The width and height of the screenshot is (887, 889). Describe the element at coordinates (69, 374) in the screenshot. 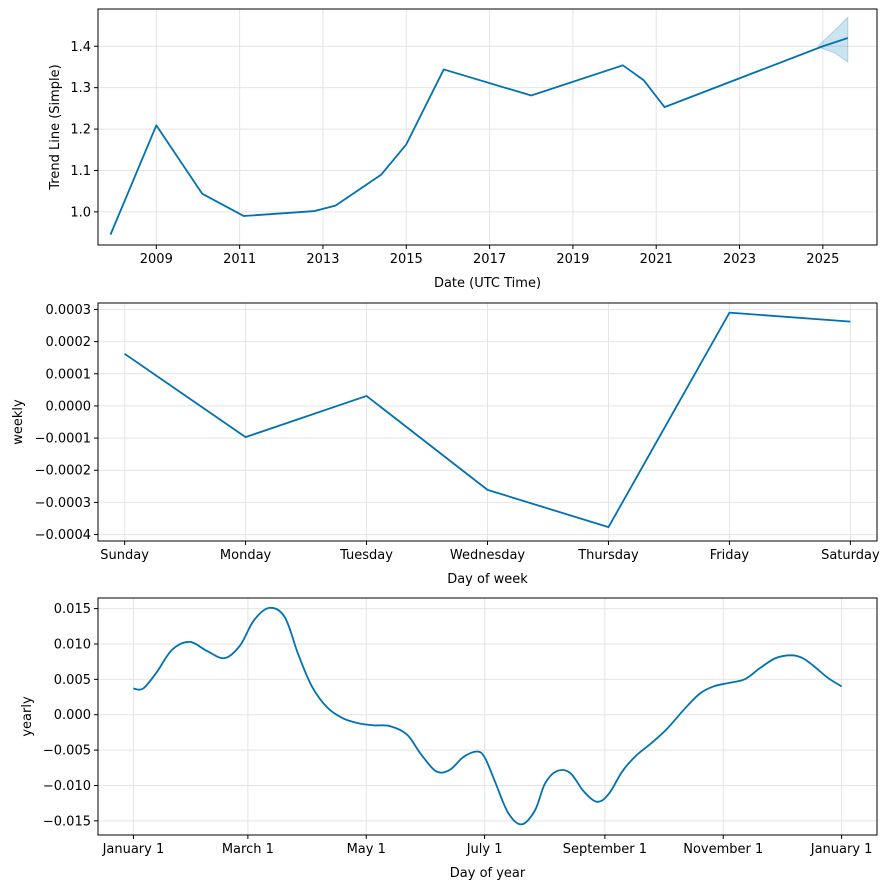

I see `weekly-y-tick-label: 0.0001` at that location.